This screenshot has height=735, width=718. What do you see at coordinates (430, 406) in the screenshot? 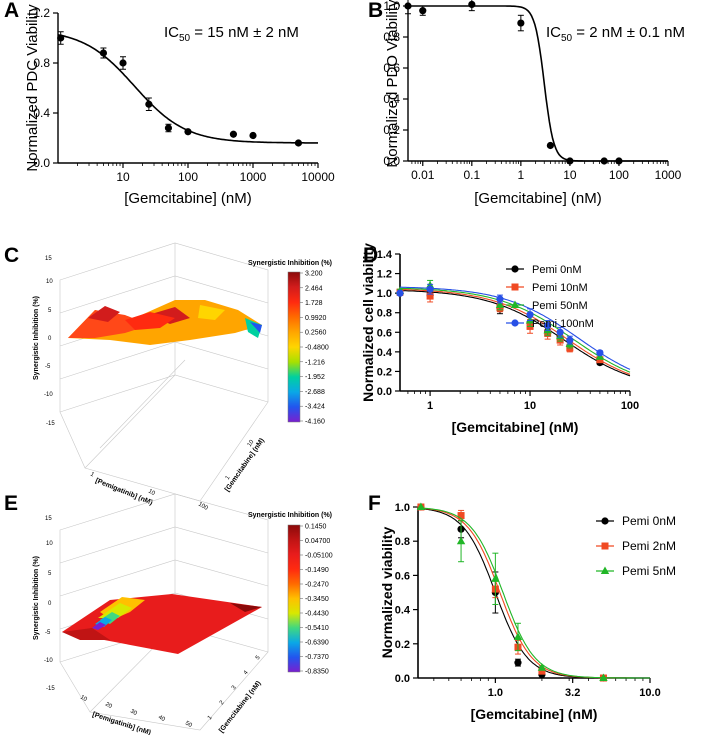
I see `x-tick-label: 1` at bounding box center [430, 406].